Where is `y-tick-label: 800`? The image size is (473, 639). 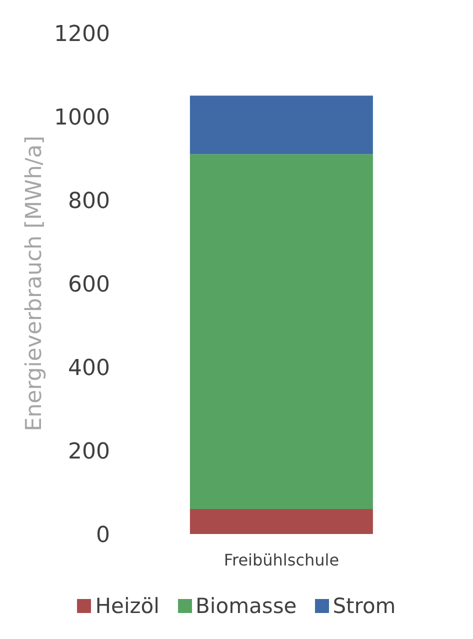 y-tick-label: 800 is located at coordinates (89, 201).